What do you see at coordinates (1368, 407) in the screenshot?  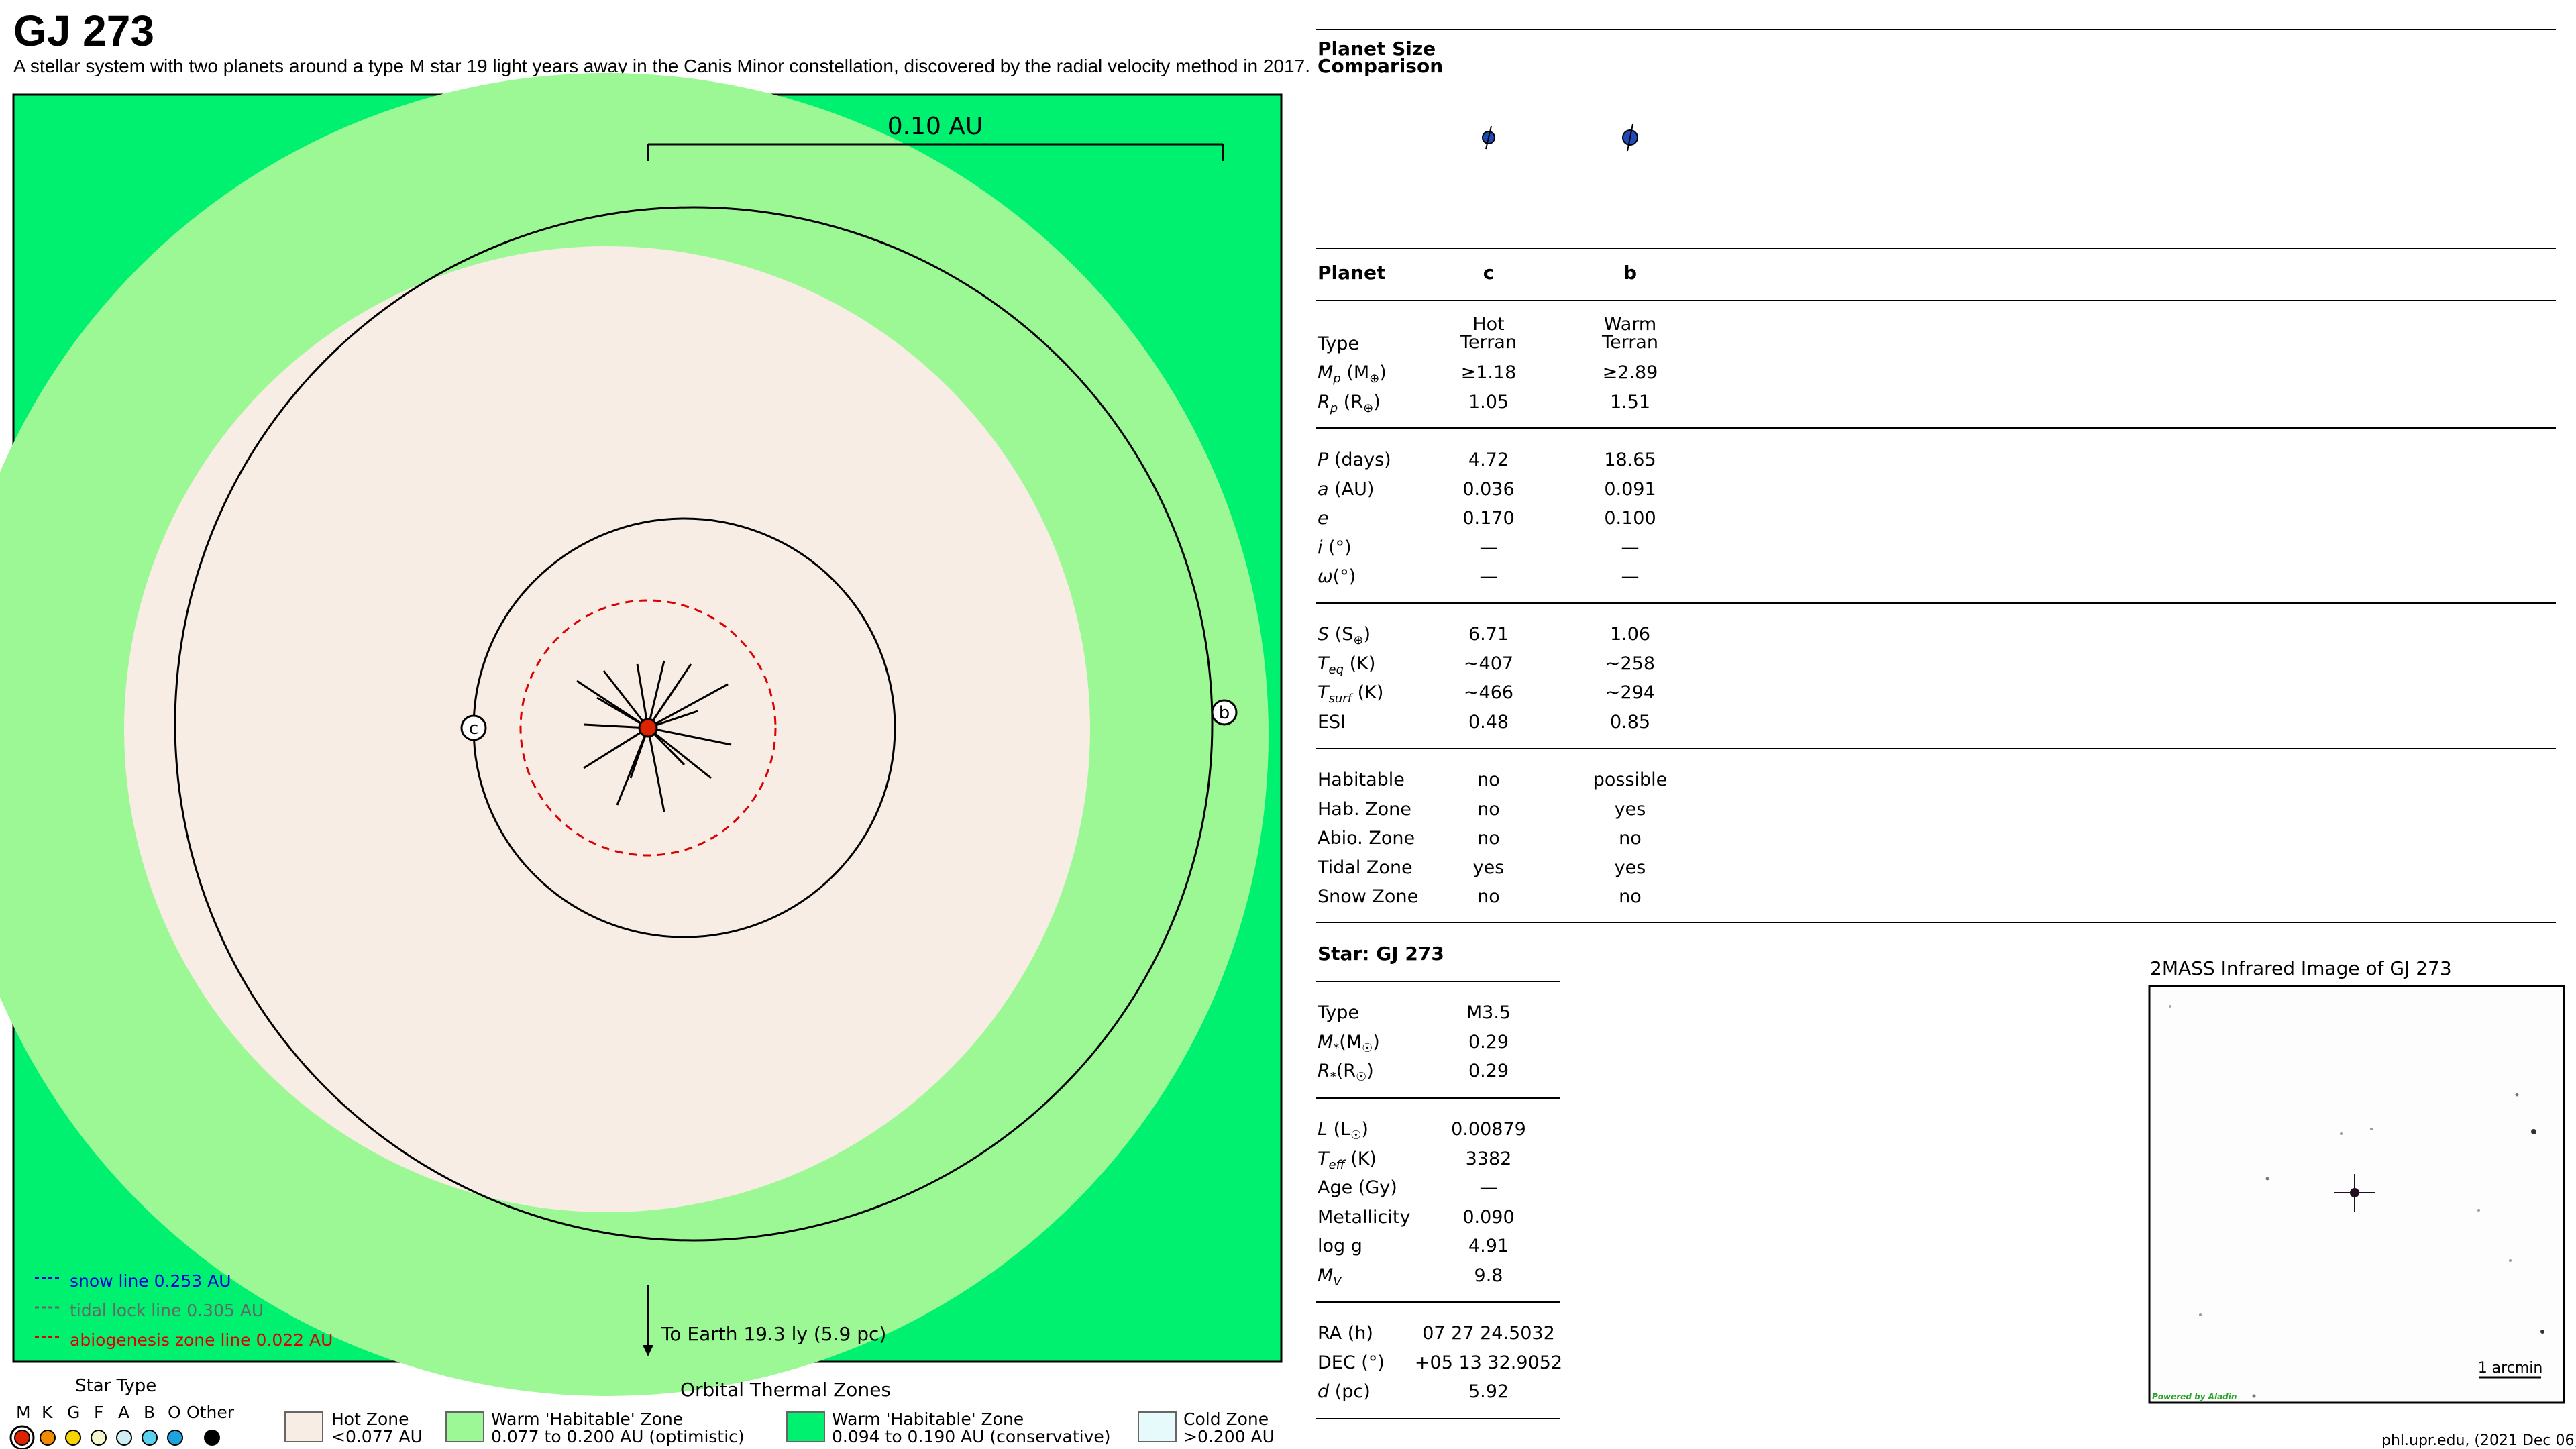 I see `row-unit-sub: ⊕` at bounding box center [1368, 407].